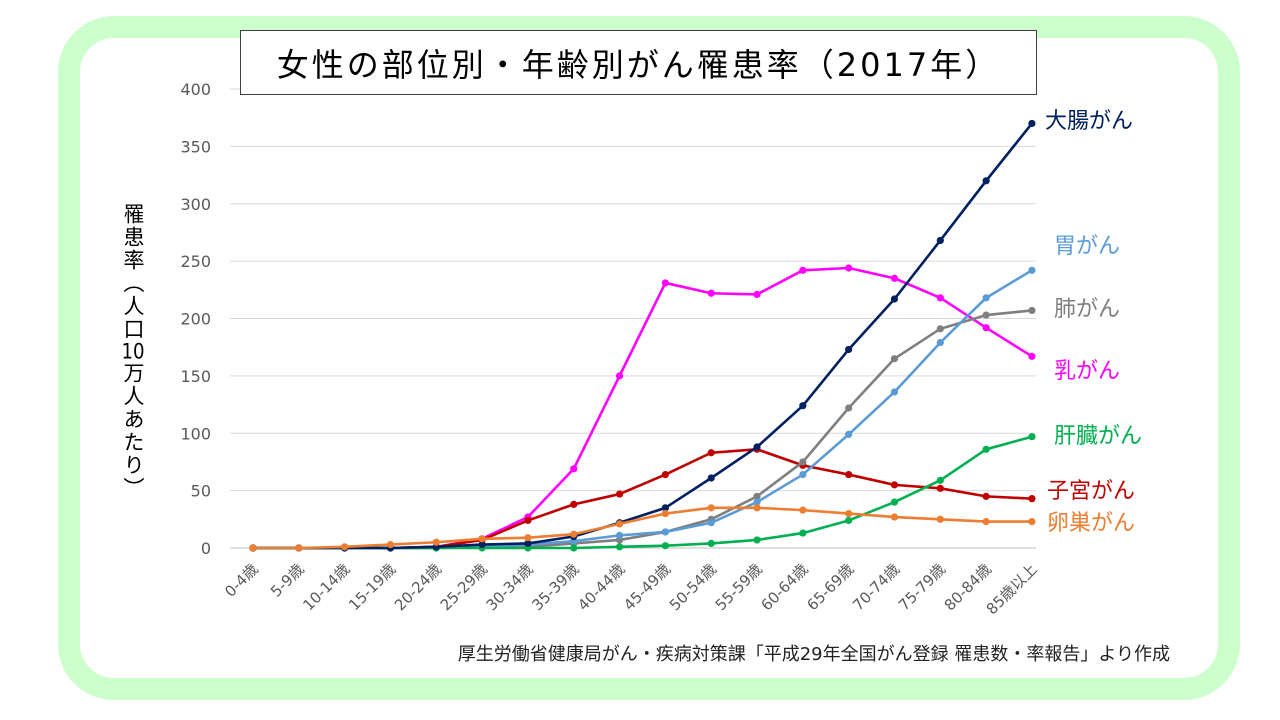 This screenshot has height=720, width=1280. I want to click on x-tick-label: 45-49歳, so click(647, 587).